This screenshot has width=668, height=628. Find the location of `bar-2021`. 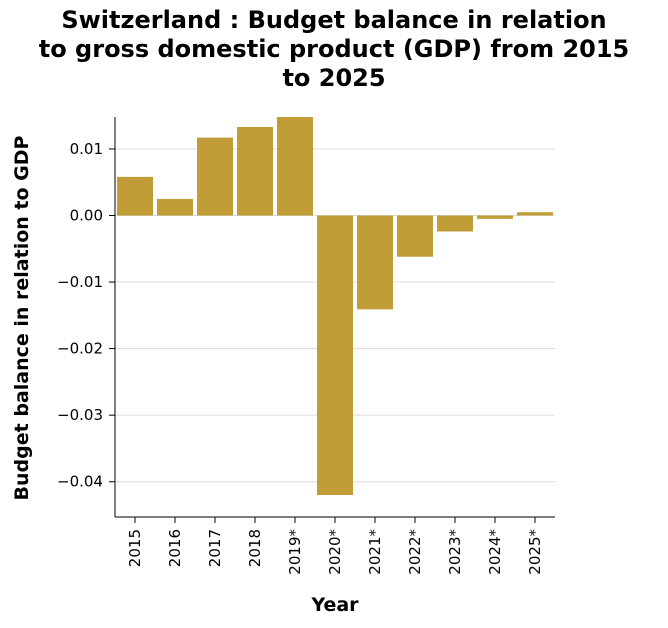

bar-2021 is located at coordinates (375, 262).